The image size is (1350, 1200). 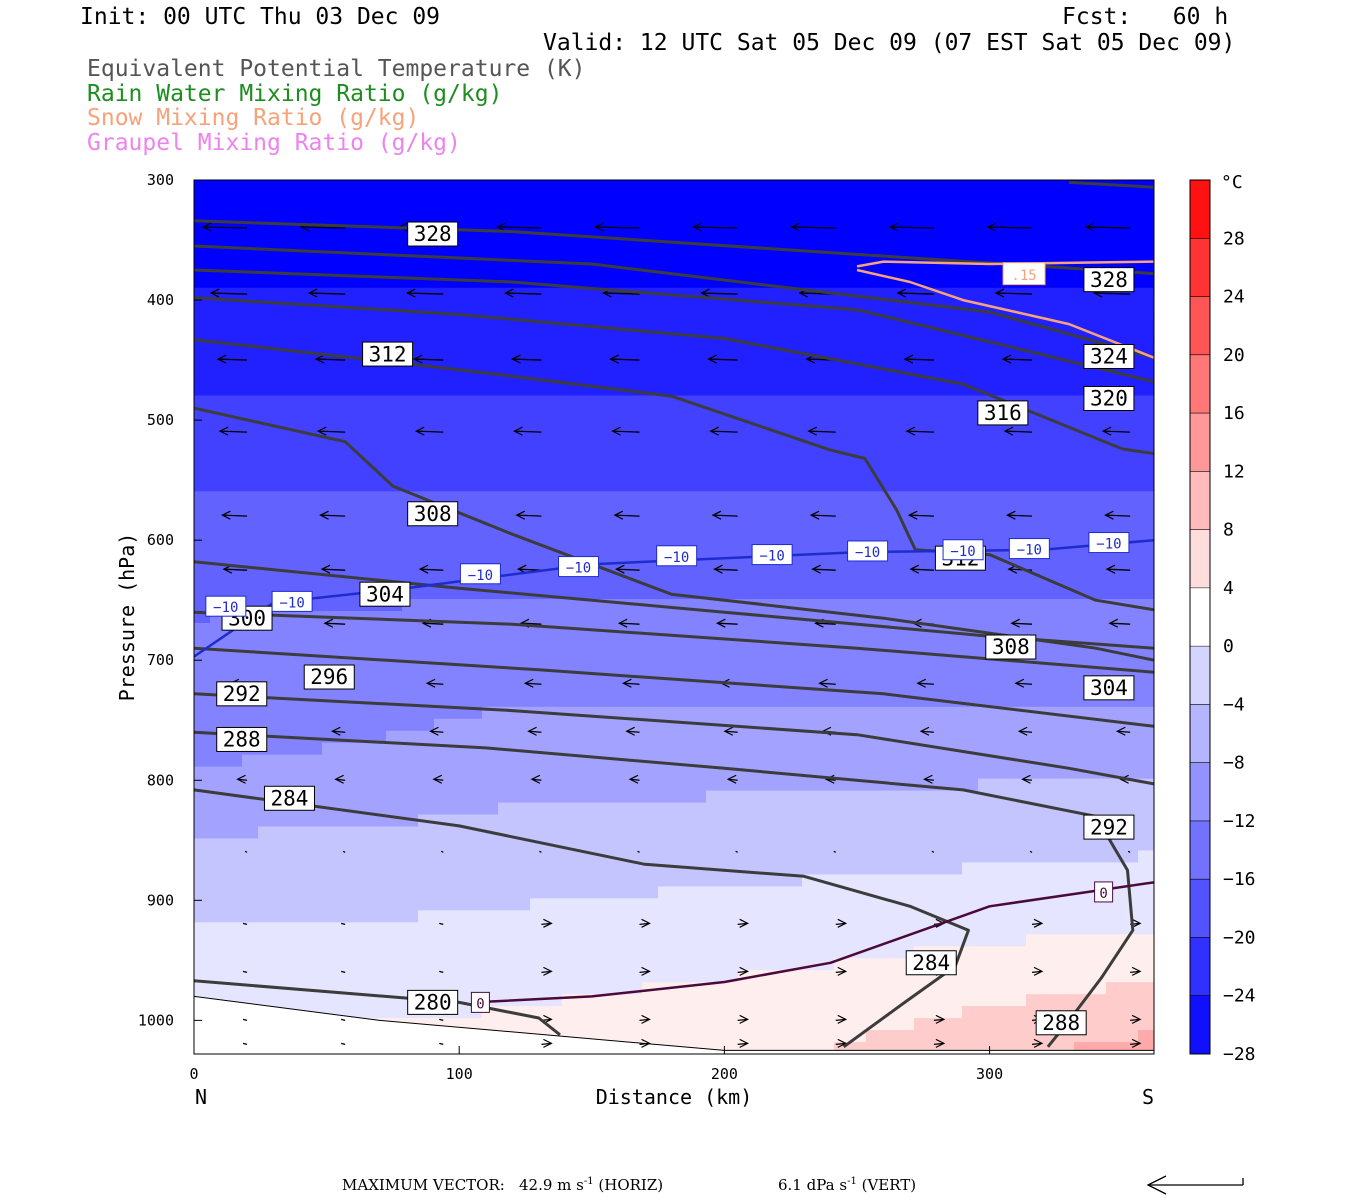 What do you see at coordinates (160, 540) in the screenshot?
I see `y-tick-label: 600` at bounding box center [160, 540].